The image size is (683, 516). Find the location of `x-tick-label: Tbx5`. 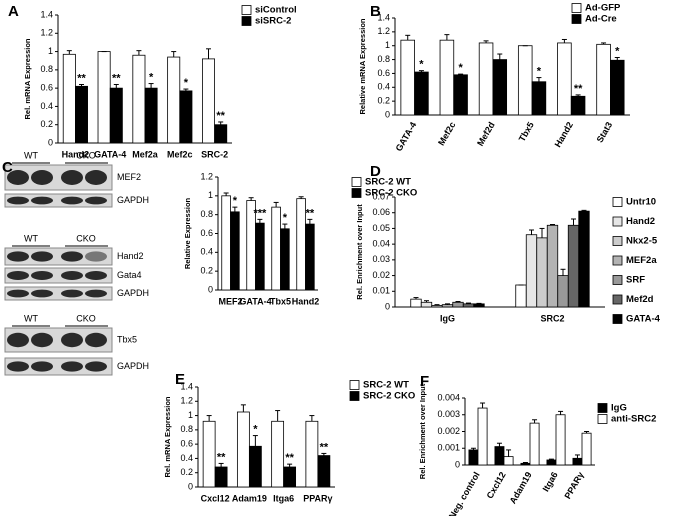

x-tick-label: Tbx5 is located at coordinates (280, 301).